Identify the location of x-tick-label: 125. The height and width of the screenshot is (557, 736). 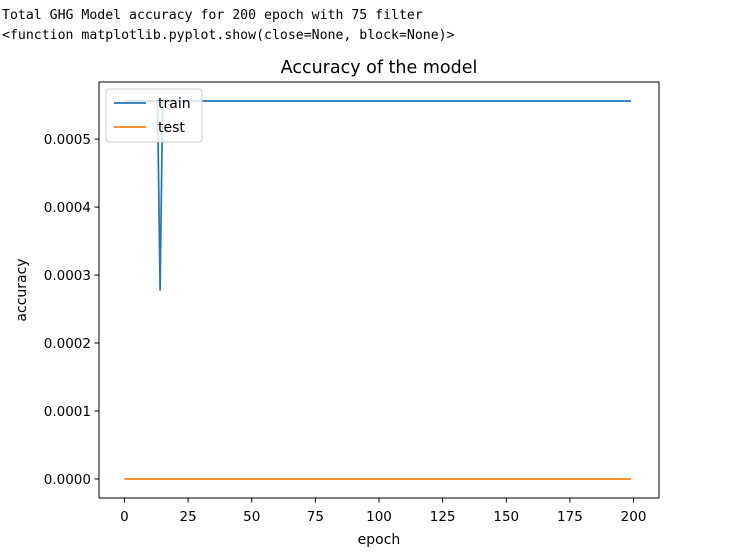
(443, 517).